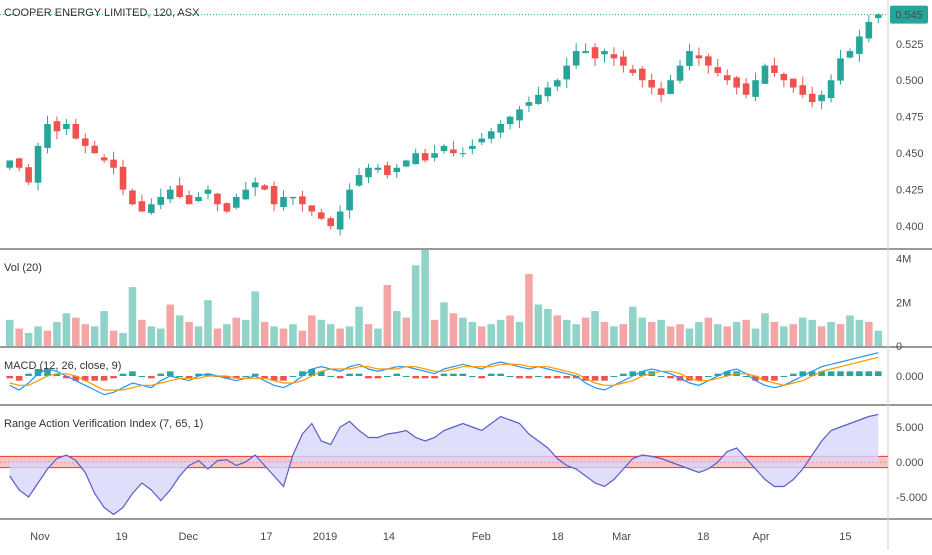 The width and height of the screenshot is (932, 555). I want to click on x-axis-tick: Dec, so click(188, 537).